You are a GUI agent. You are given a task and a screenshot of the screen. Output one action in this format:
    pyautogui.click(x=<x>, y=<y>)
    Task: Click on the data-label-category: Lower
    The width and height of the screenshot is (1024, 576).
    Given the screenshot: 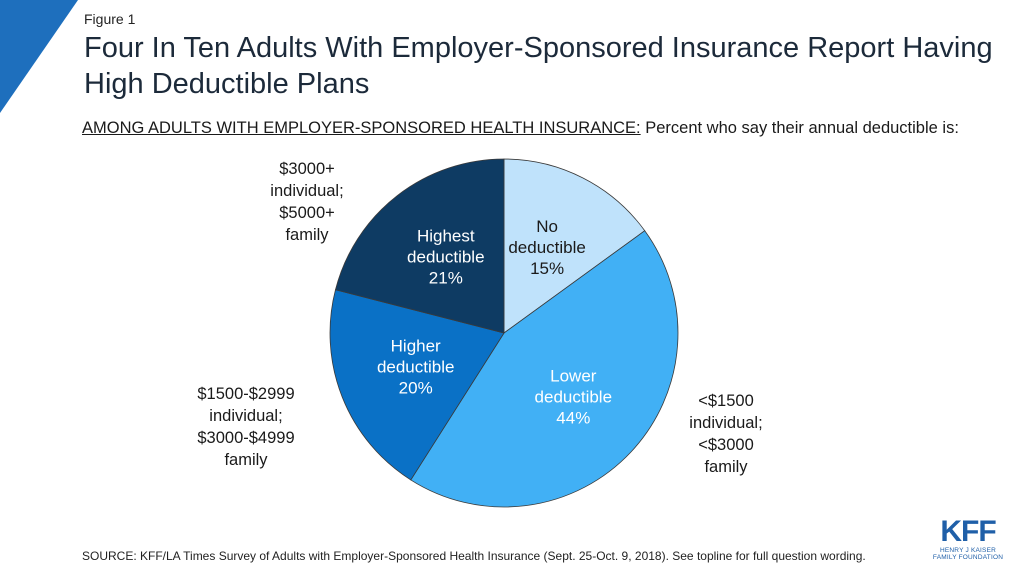 What is the action you would take?
    pyautogui.click(x=573, y=375)
    